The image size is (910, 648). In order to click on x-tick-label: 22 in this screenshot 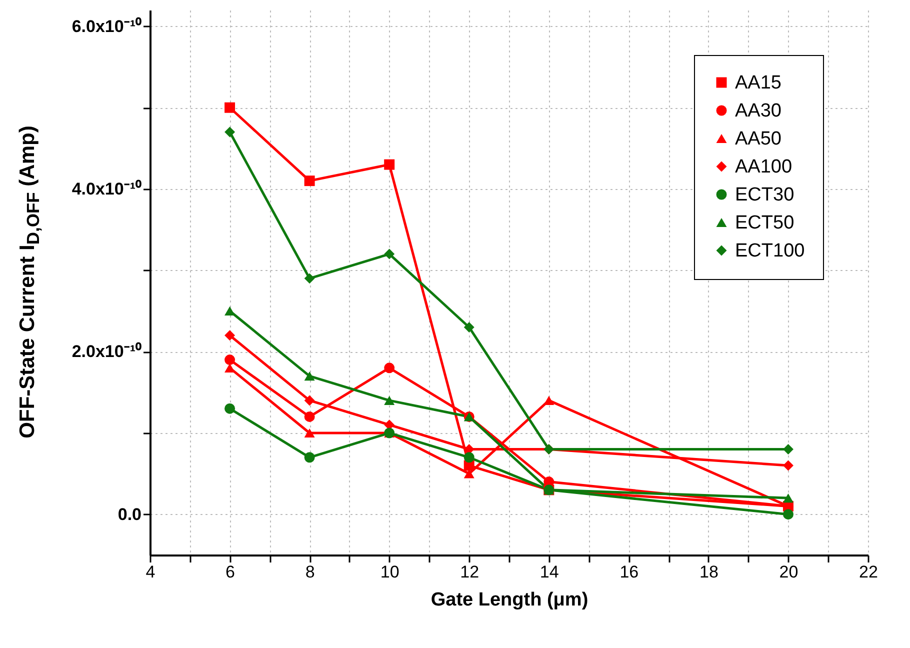, I will do `click(868, 572)`.